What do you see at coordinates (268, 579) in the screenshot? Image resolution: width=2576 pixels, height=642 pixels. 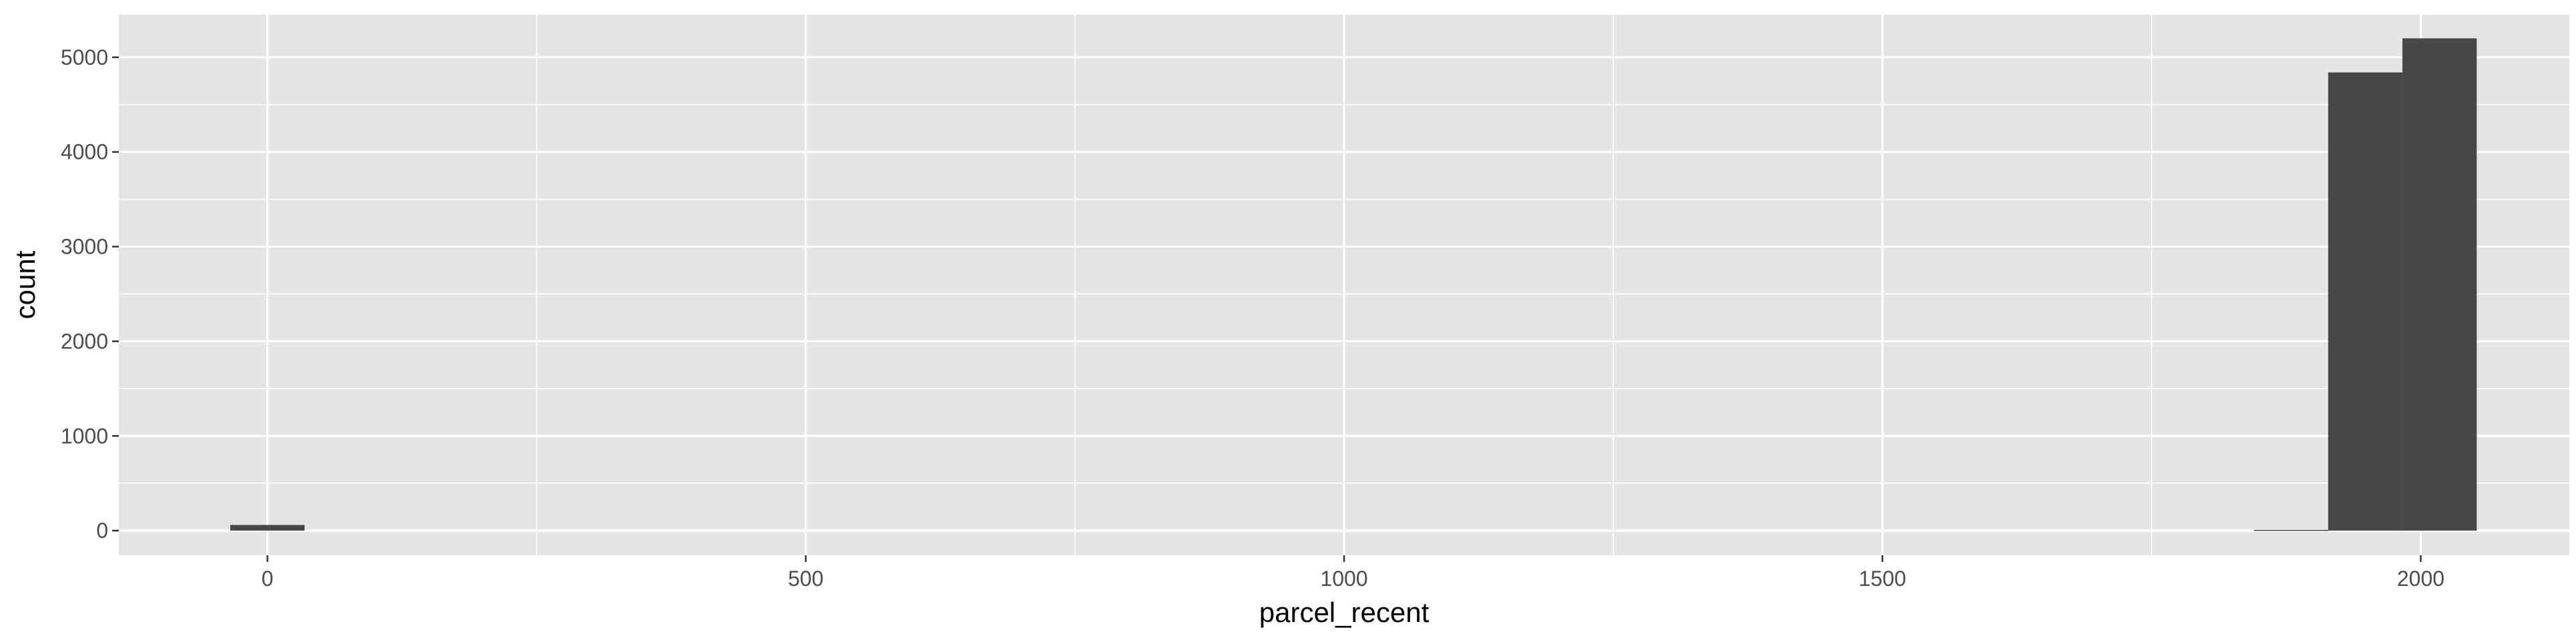 I see `x-tick-label: 0` at bounding box center [268, 579].